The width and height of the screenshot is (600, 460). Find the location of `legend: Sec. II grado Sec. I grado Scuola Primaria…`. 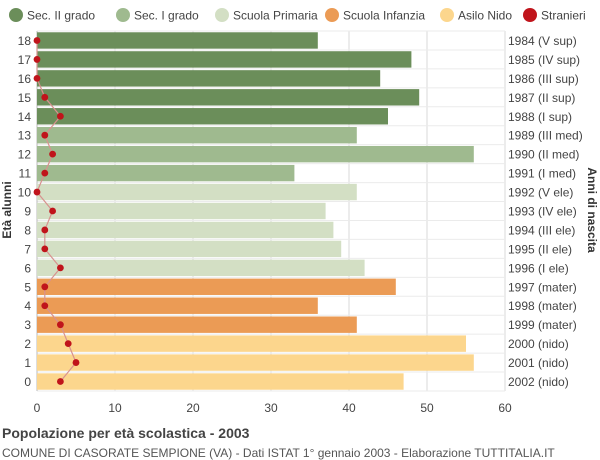

legend: Sec. II grado Sec. I grado Scuola Primaria… is located at coordinates (297, 15).